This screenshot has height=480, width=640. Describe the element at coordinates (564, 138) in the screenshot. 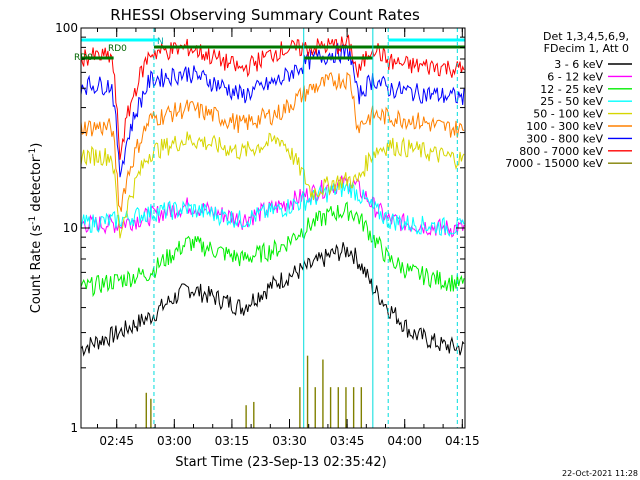

I see `legend-label-300-800-kev: 300 - 800 keV` at that location.